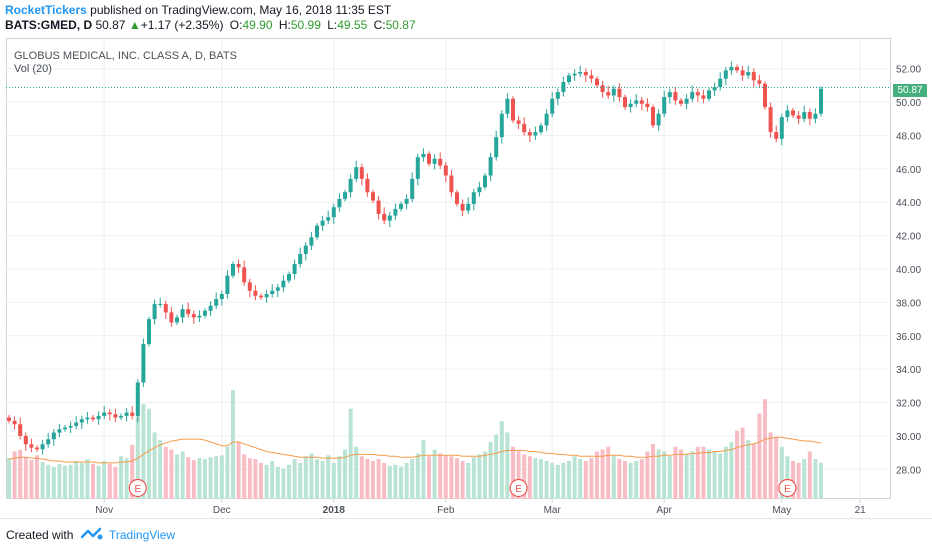 Image resolution: width=932 pixels, height=550 pixels. I want to click on x-tick-label: Apr, so click(664, 510).